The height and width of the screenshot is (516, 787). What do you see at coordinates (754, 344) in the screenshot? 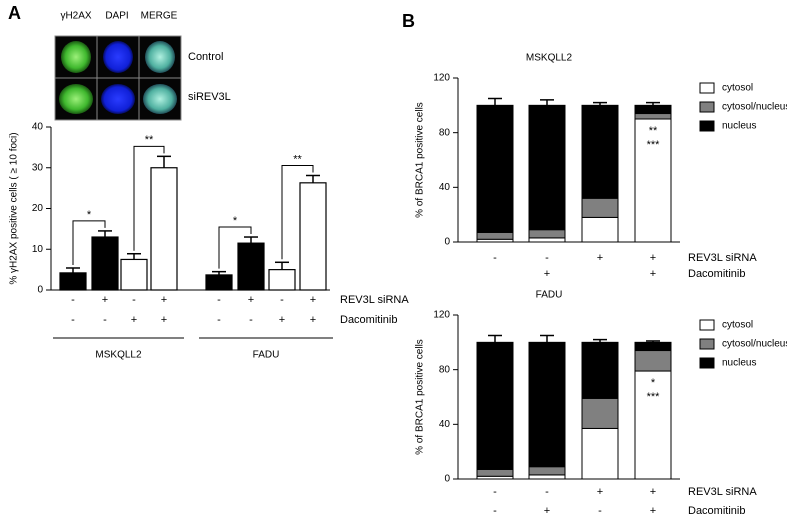
I see `legend-label: cytosol/nucleus` at bounding box center [754, 344].